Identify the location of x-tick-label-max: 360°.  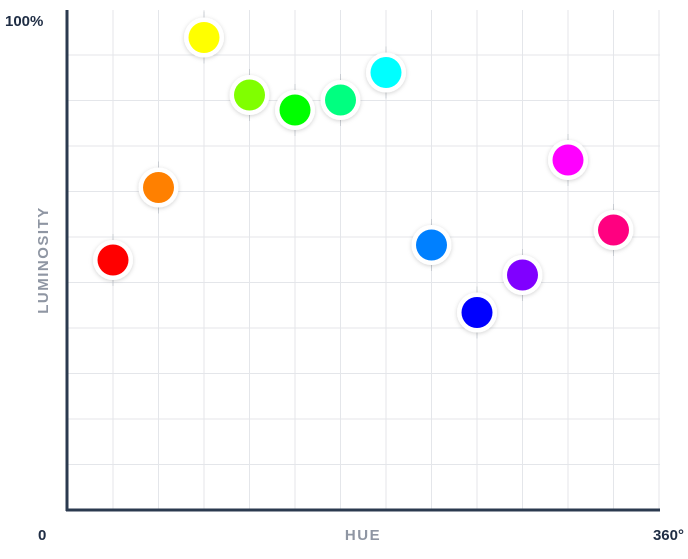
(668, 535).